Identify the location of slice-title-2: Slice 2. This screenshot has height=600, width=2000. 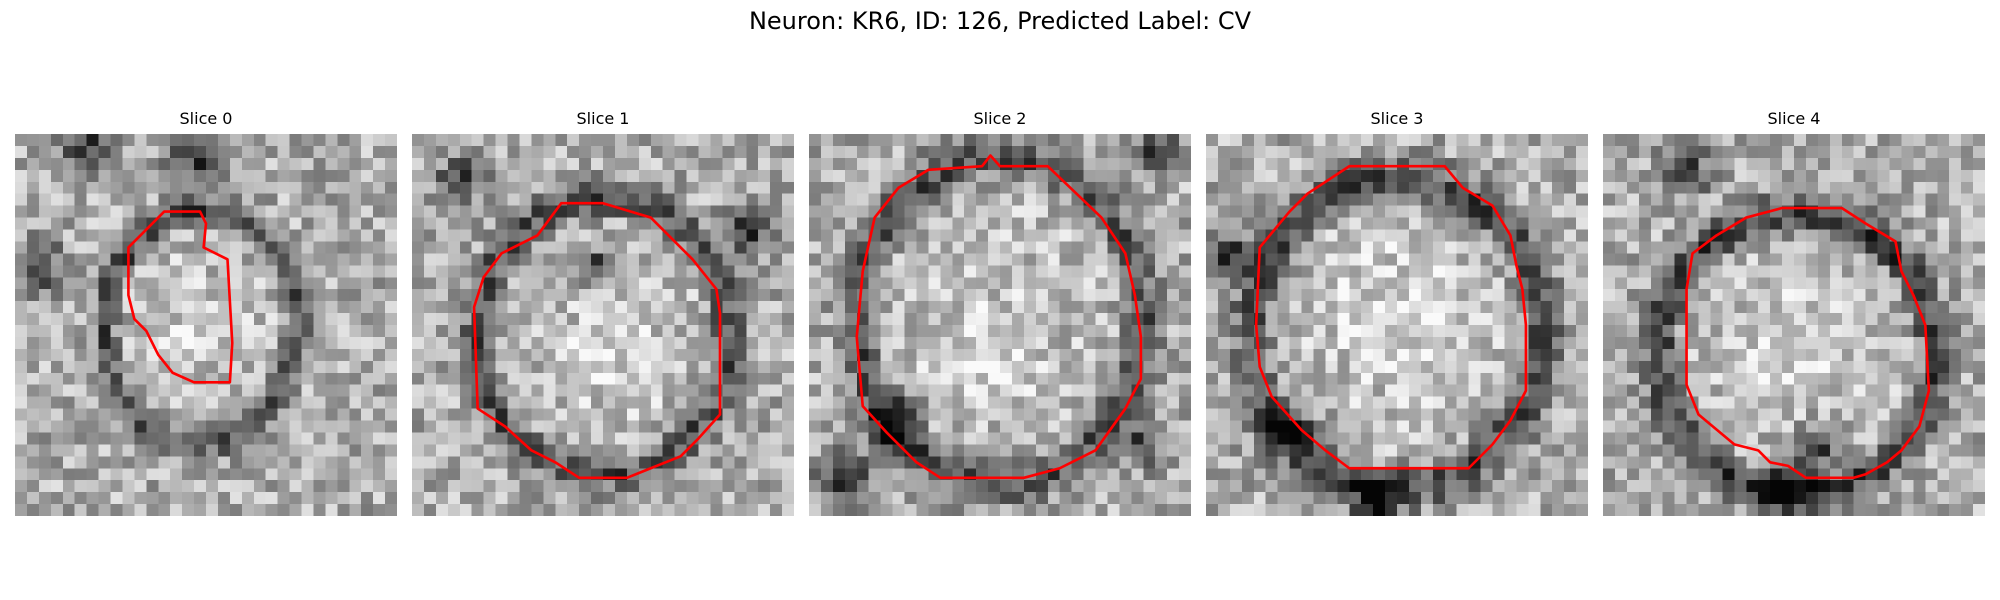
(1000, 118).